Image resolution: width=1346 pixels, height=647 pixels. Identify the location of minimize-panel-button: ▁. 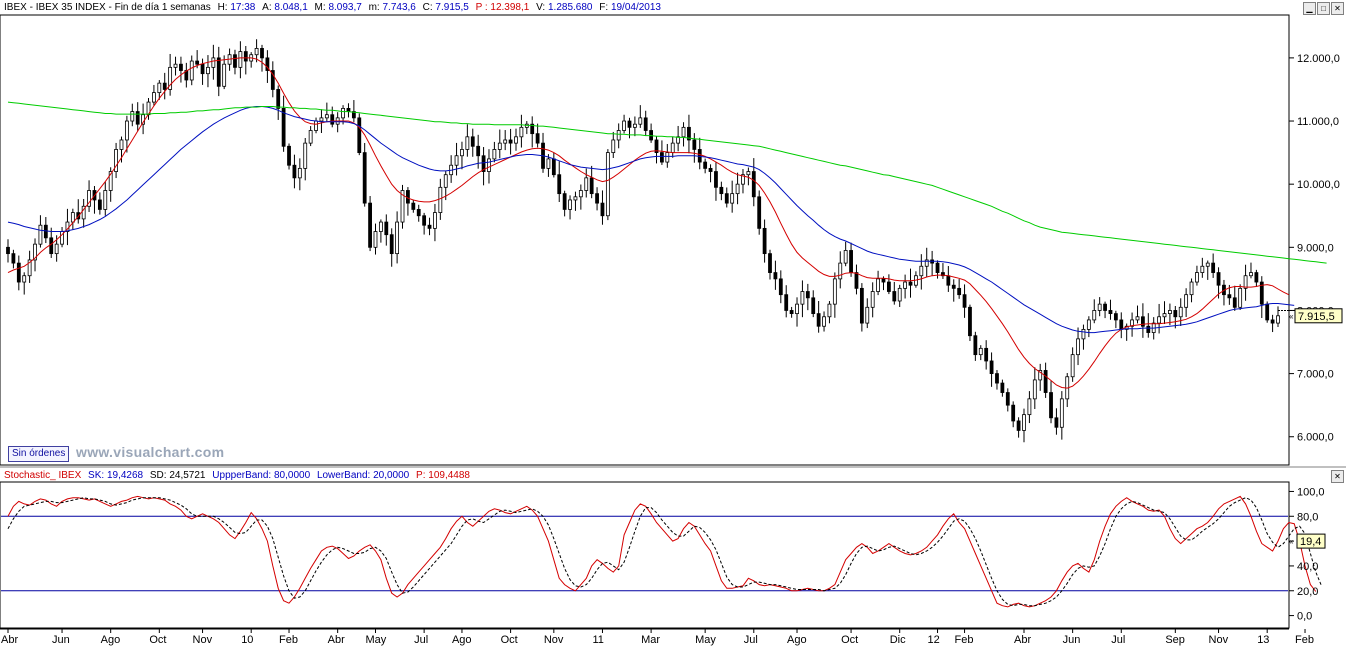
(1309, 8).